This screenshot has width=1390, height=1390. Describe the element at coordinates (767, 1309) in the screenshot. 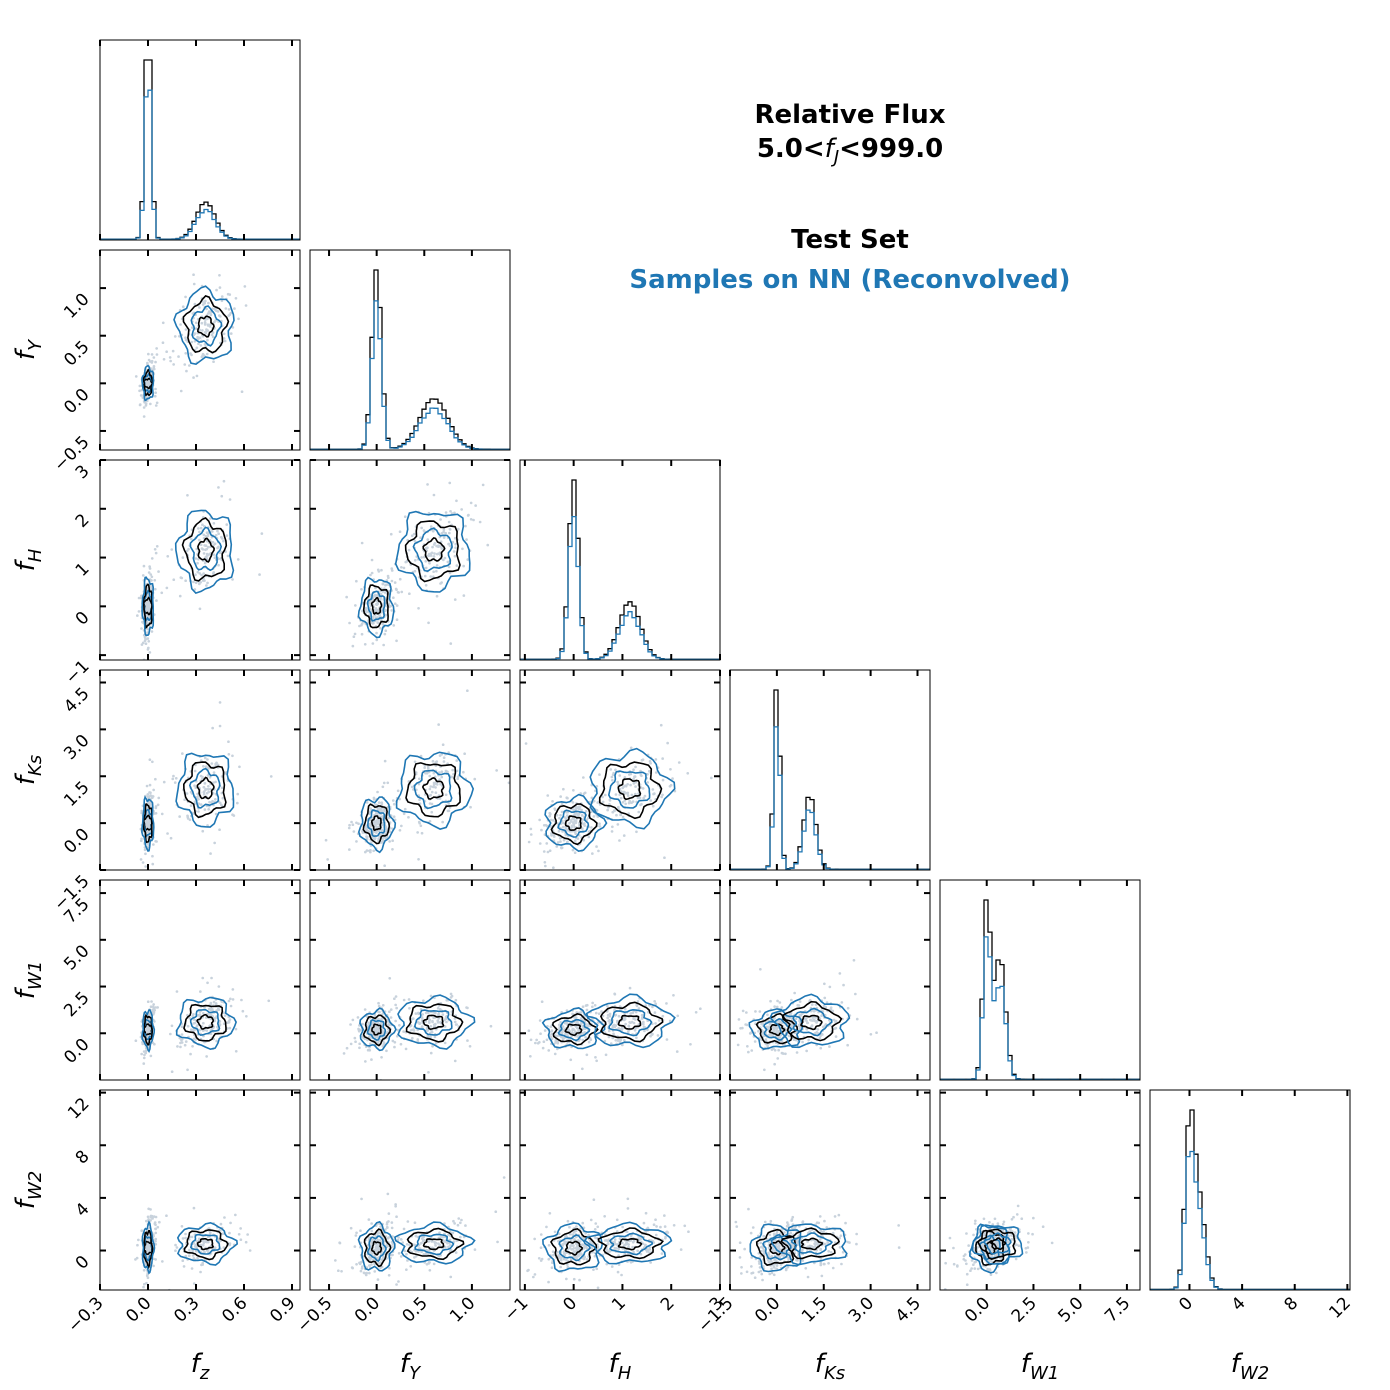

I see `xtick-Ks-1: 0.0` at that location.